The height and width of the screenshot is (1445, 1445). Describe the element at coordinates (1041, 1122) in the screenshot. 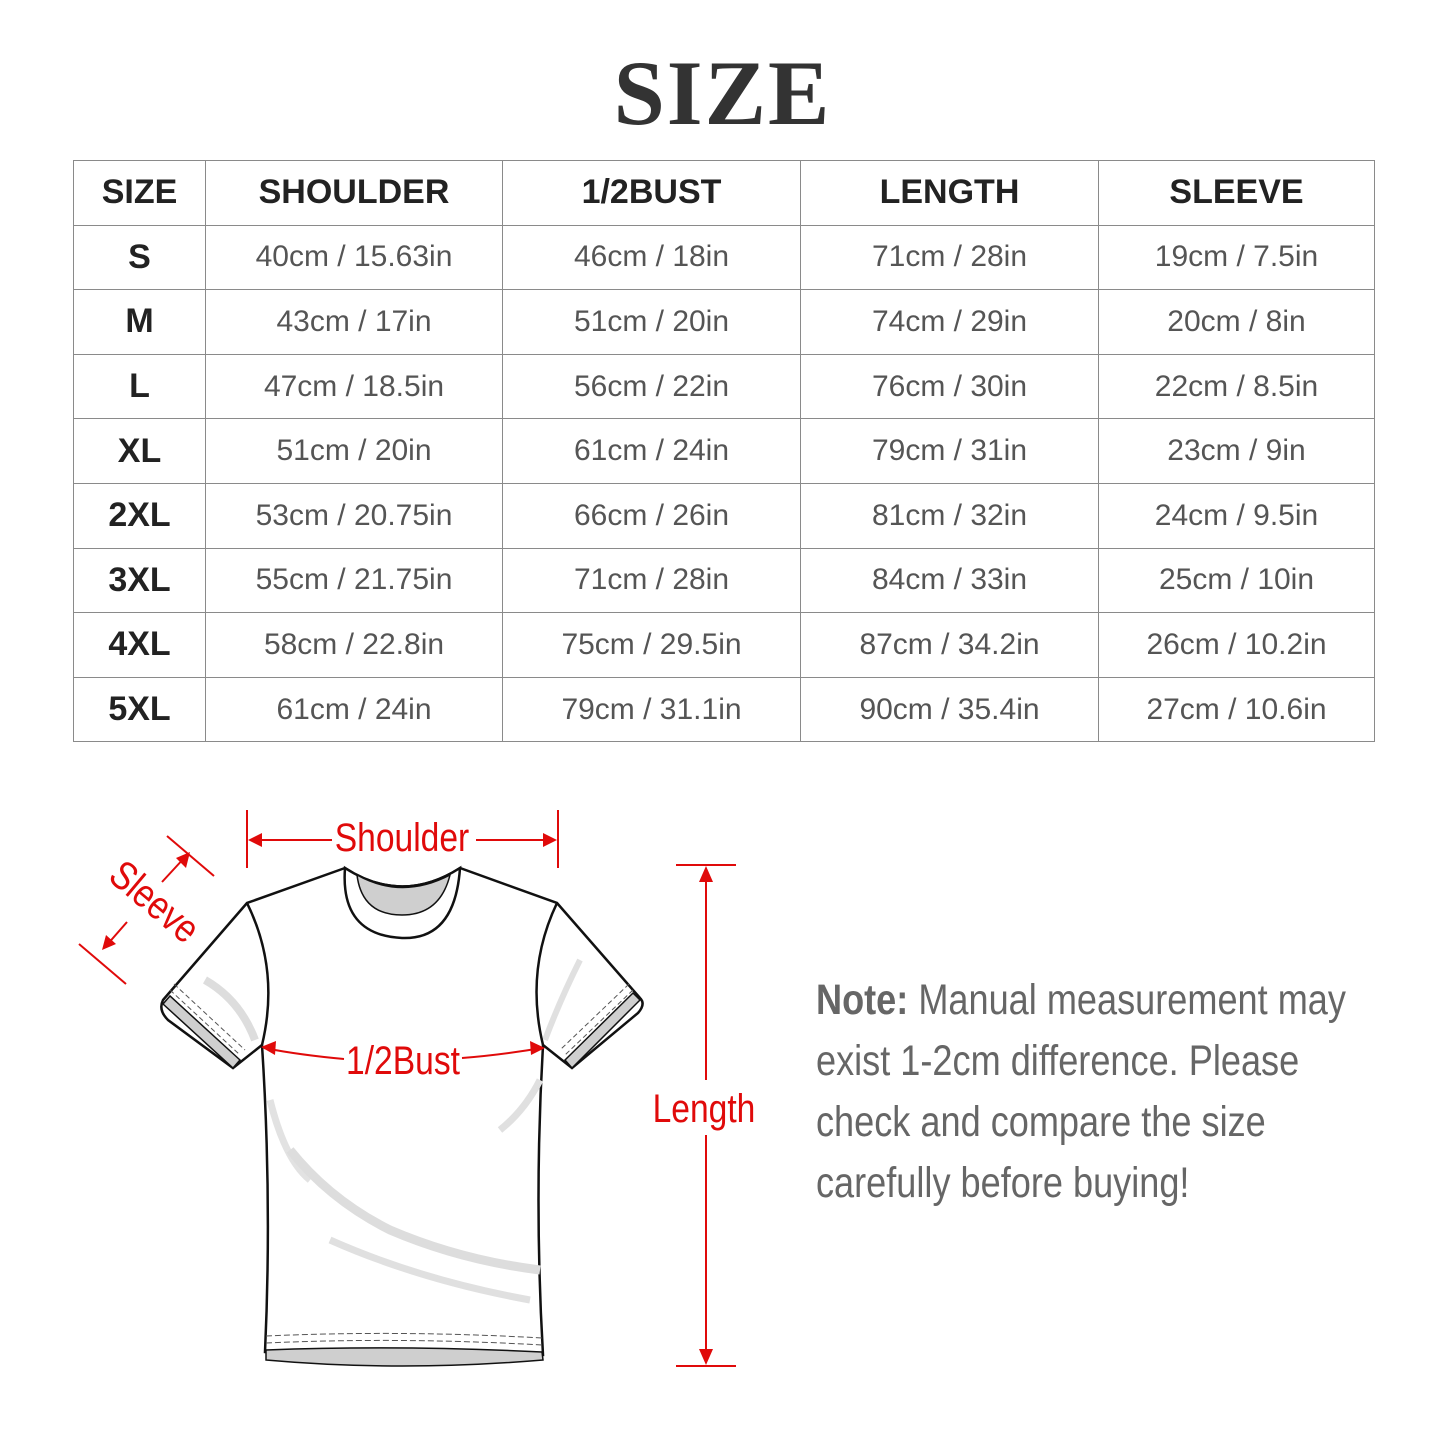

I see `note-line-3: check and compare the size` at that location.